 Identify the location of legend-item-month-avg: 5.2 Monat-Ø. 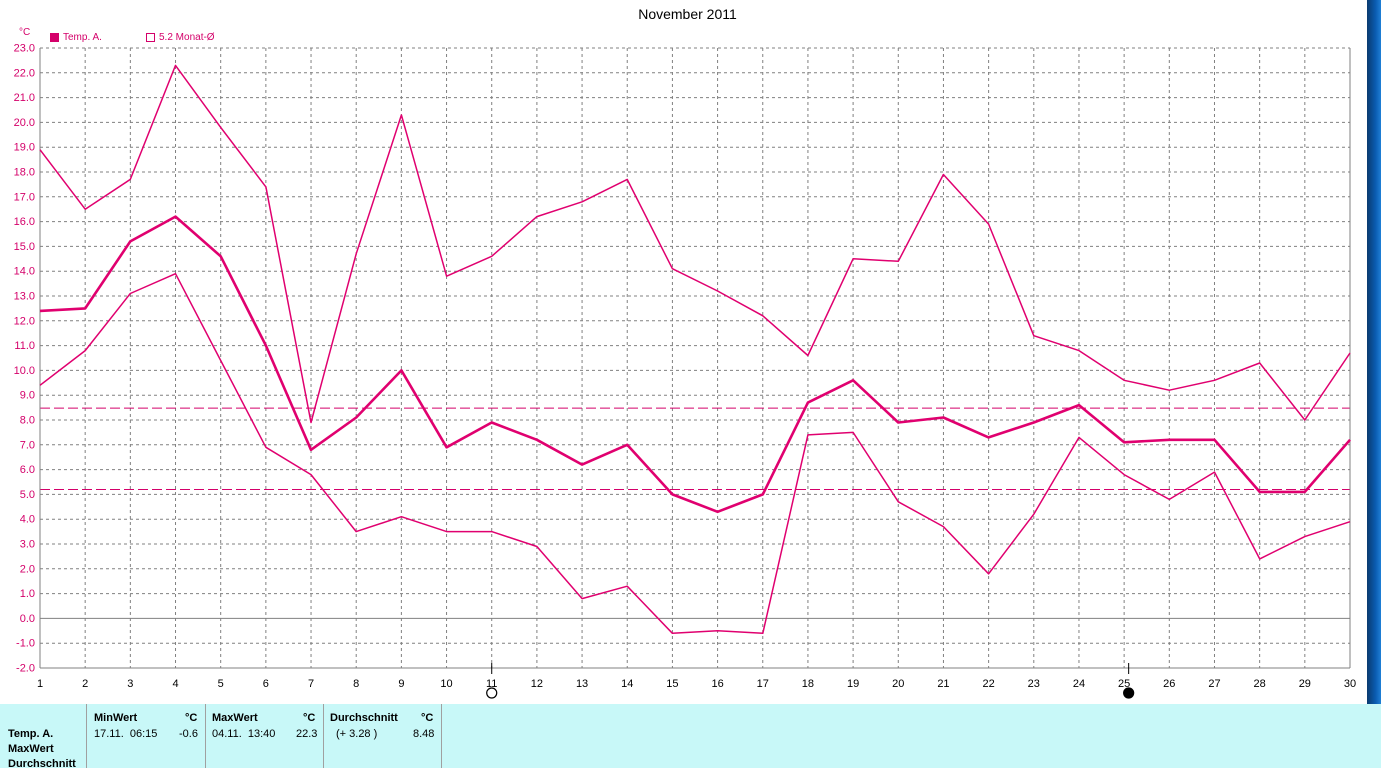
(180, 37).